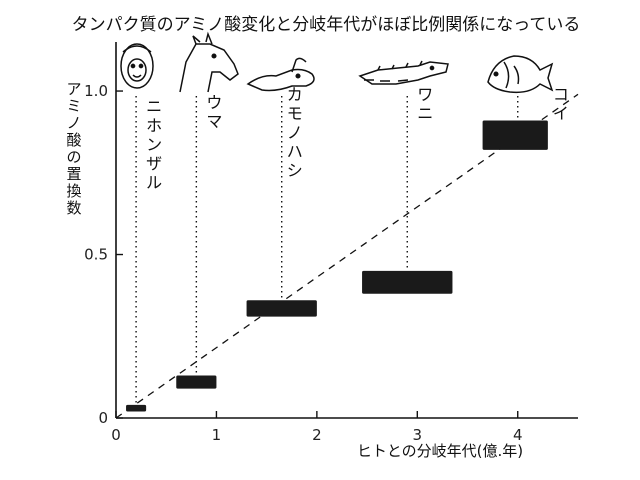 The width and height of the screenshot is (640, 480). Describe the element at coordinates (116, 435) in the screenshot. I see `x-tick-label: 0` at that location.